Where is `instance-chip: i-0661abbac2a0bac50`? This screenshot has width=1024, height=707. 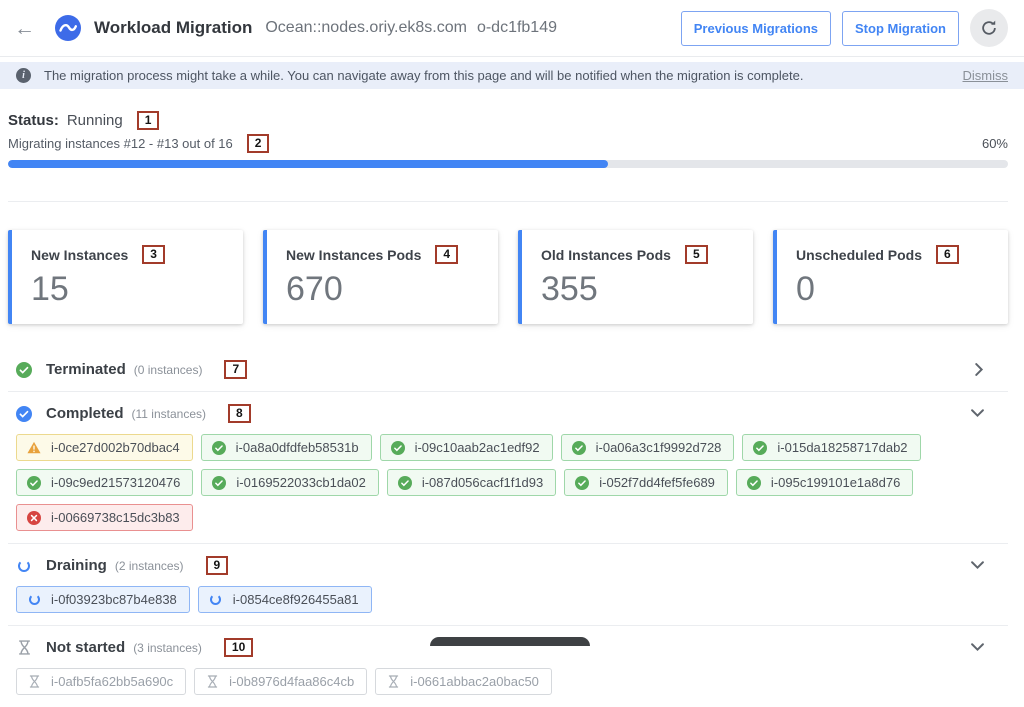 instance-chip: i-0661abbac2a0bac50 is located at coordinates (463, 682).